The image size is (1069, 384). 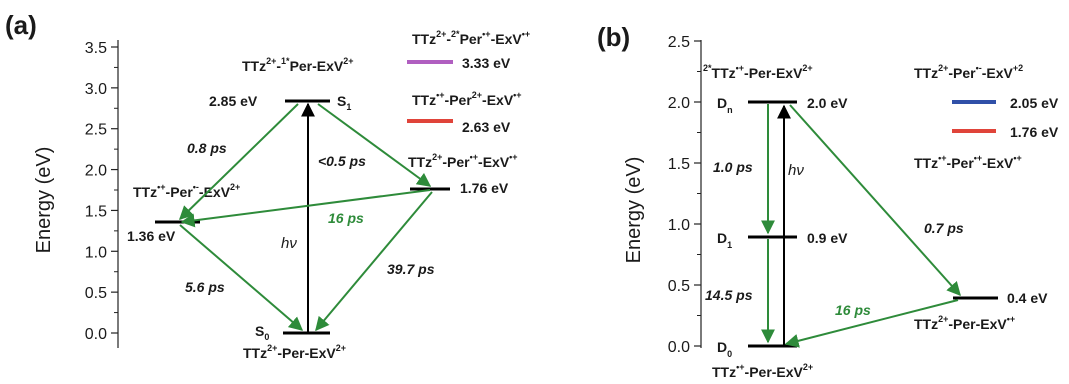 I want to click on arrow-s1-to-ct2, so click(x=374, y=145).